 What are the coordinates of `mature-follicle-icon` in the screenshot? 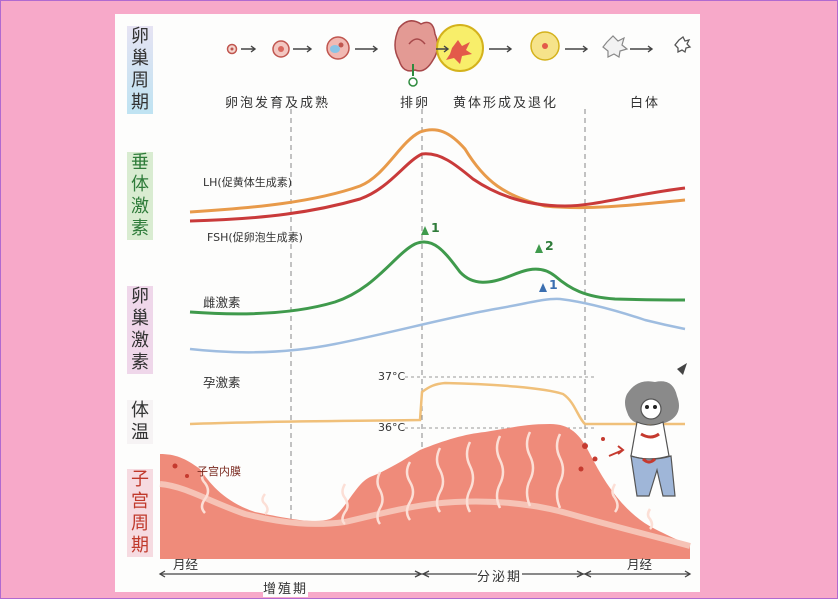 It's located at (416, 46).